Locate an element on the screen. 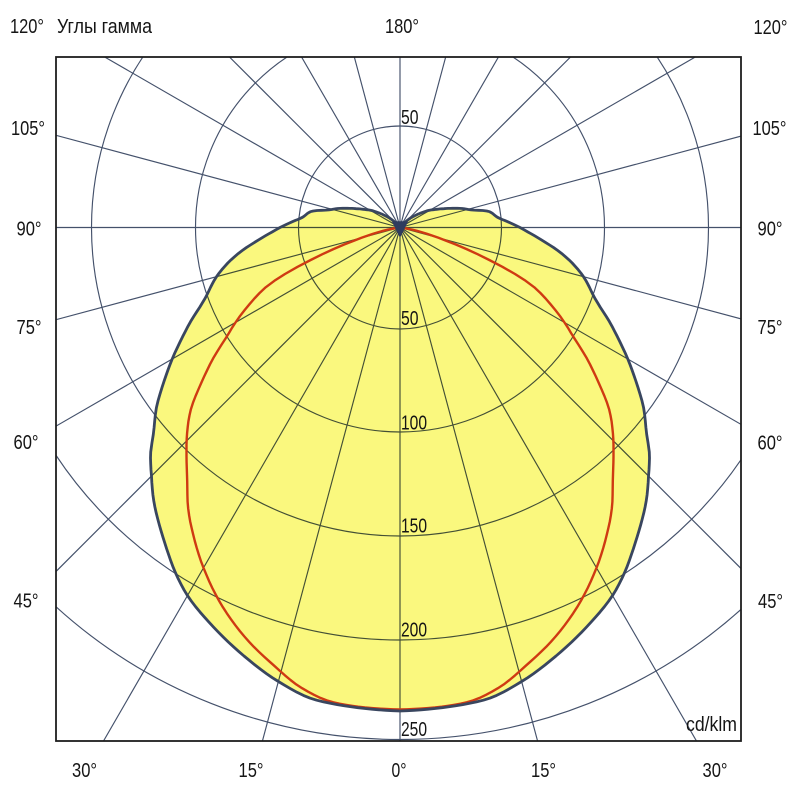 This screenshot has height=800, width=800. svg-text: 0° is located at coordinates (399, 771).